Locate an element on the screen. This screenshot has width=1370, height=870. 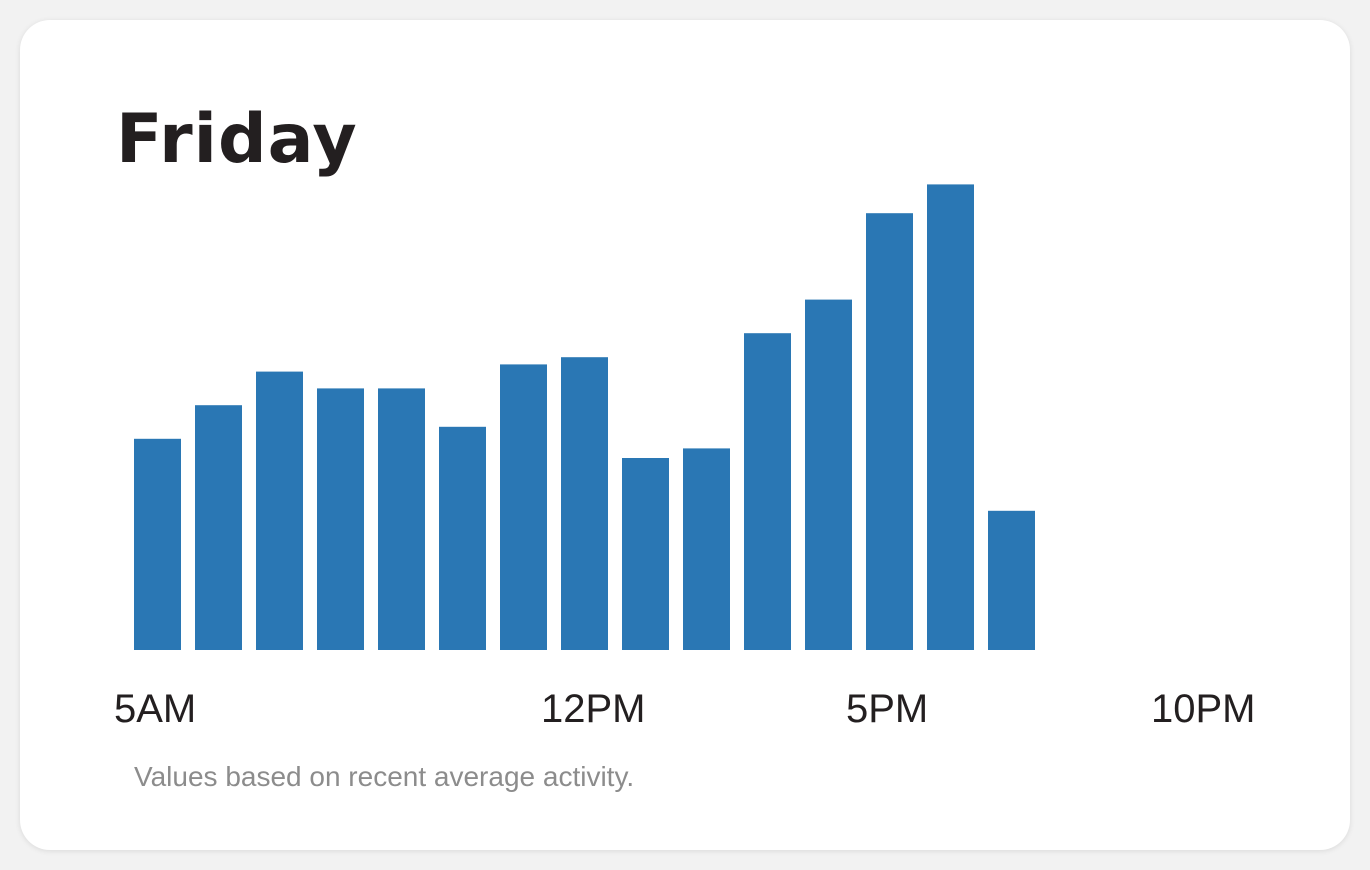
x-tick-label: 12PM is located at coordinates (593, 709).